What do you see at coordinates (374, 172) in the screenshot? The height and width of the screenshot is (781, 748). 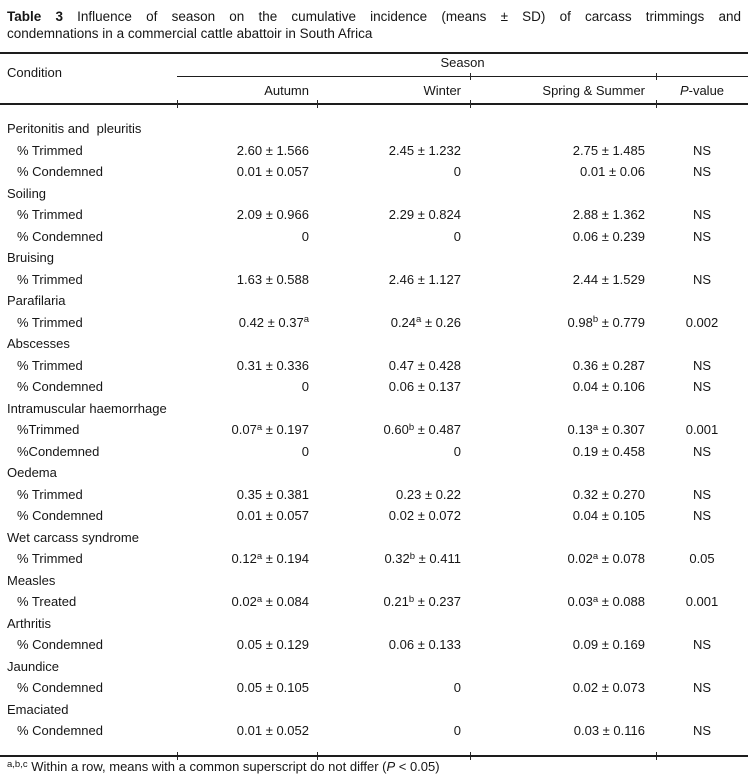 I see `table-row: % Condemned 0.01 ± 0.057 0 0.01 ± 0.06 NS` at bounding box center [374, 172].